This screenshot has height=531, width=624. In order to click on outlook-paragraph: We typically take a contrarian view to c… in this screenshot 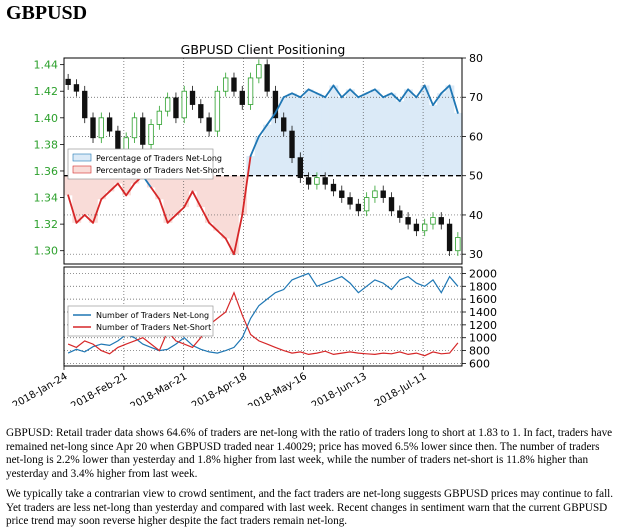, I will do `click(310, 508)`.